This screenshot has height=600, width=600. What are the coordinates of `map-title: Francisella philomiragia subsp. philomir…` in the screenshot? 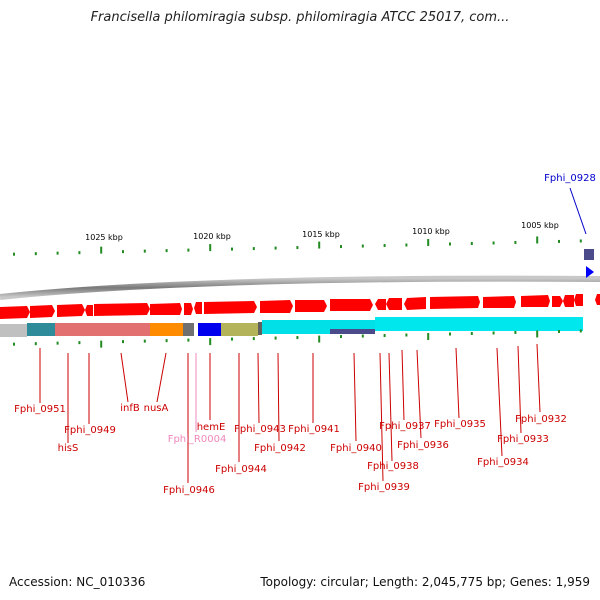 It's located at (300, 17).